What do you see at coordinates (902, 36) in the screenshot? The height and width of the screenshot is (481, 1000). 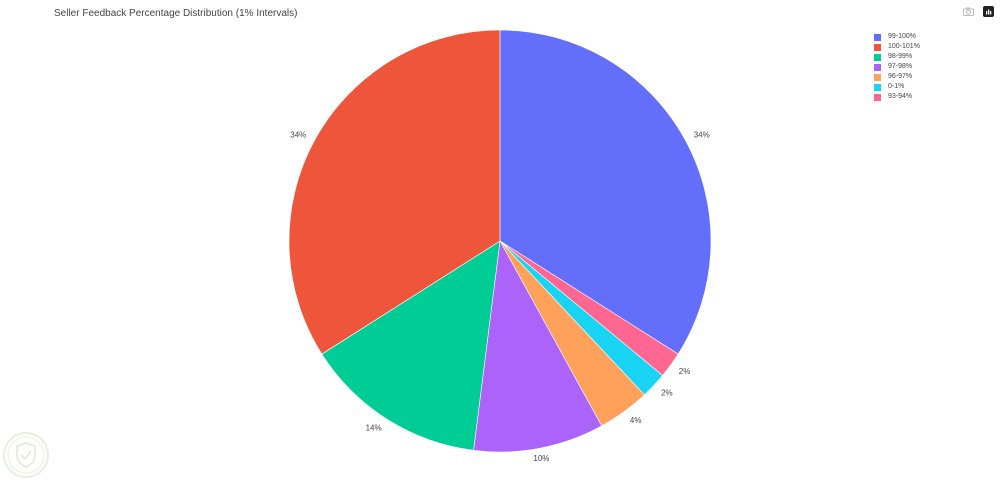 I see `legend-label: 99-100%` at bounding box center [902, 36].